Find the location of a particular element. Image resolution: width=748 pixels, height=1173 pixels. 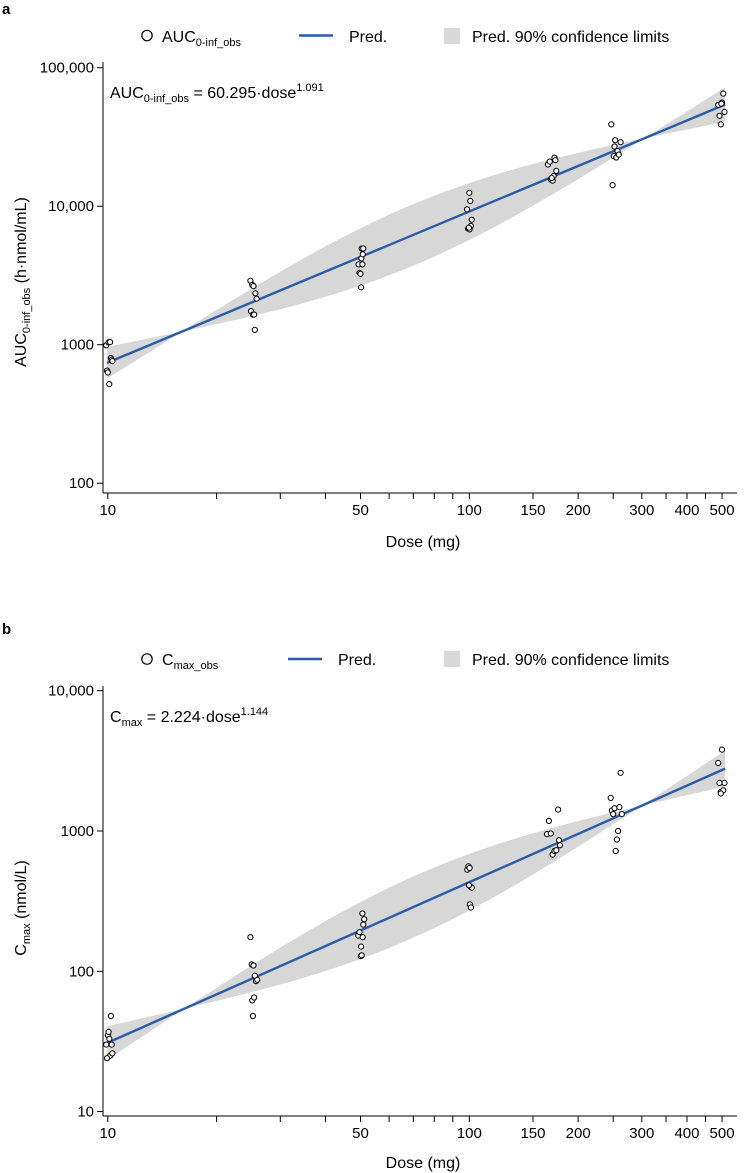

legend-observed-marker is located at coordinates (147, 659).